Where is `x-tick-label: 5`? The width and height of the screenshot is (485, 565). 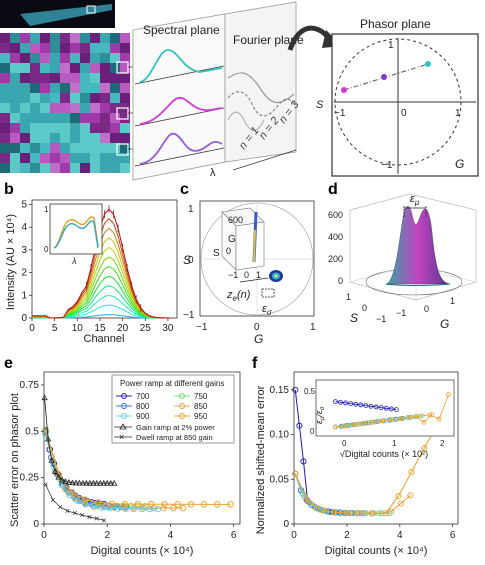
x-tick-label: 5 is located at coordinates (55, 328).